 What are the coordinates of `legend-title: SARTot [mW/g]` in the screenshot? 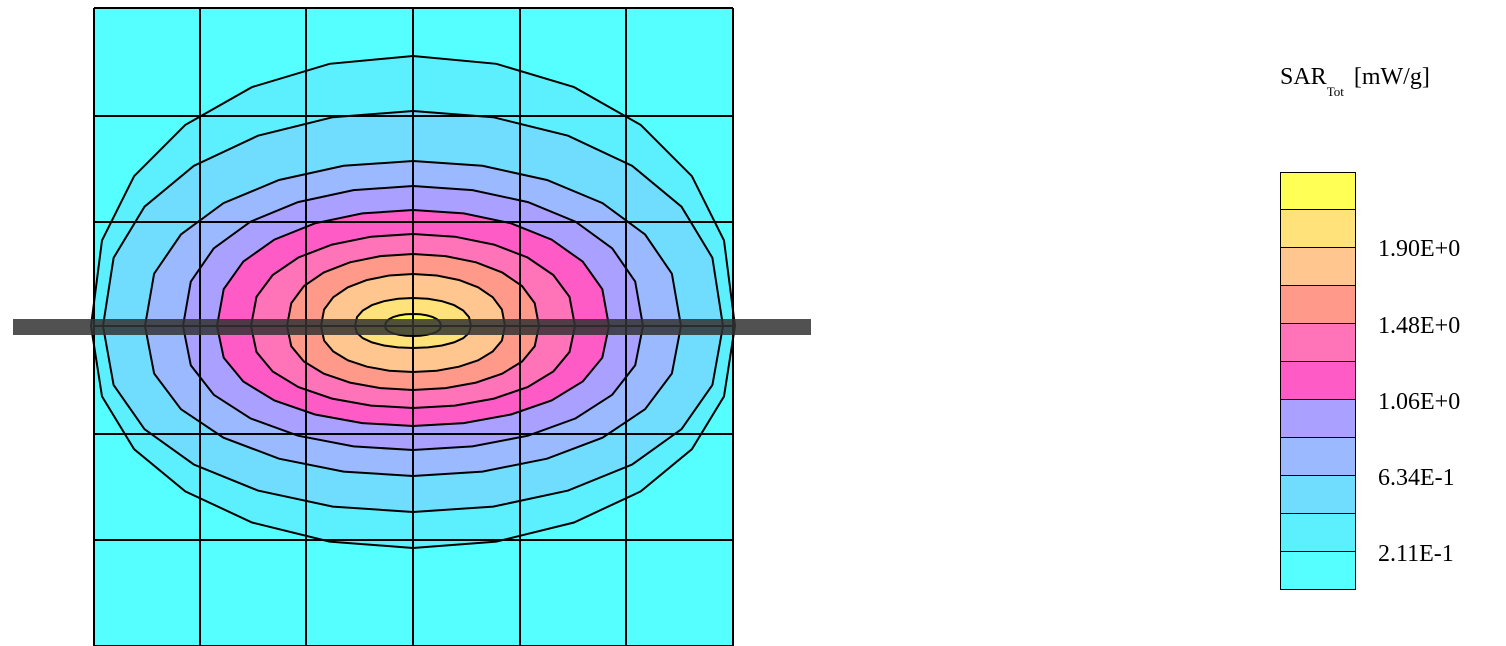 It's located at (1355, 81).